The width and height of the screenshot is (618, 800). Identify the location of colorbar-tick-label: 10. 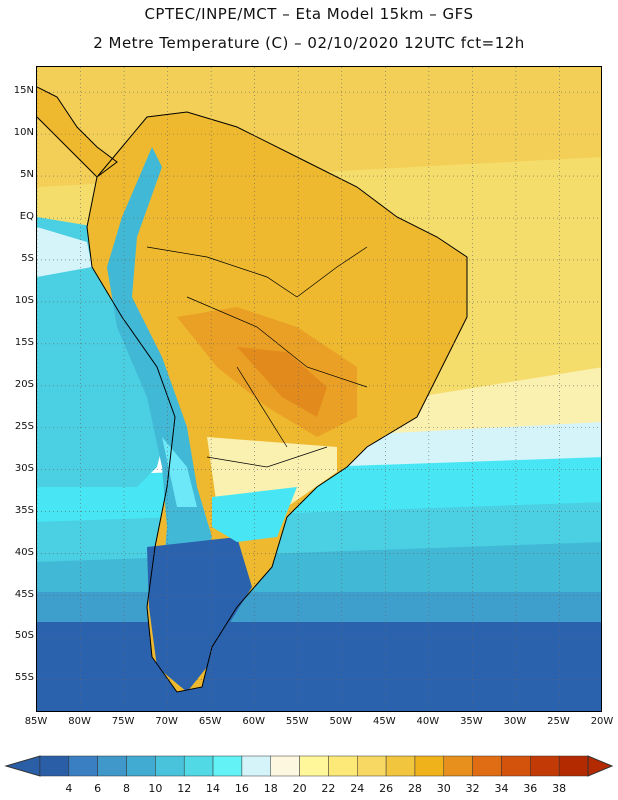
(155, 788).